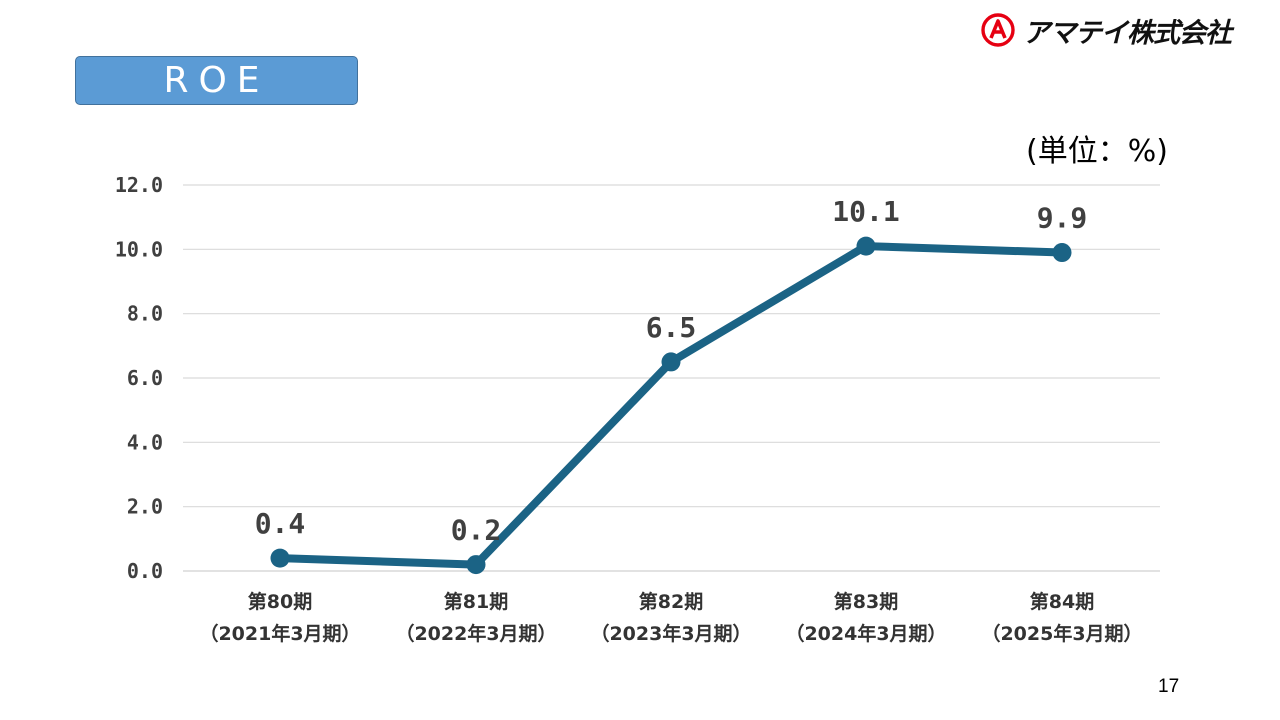  What do you see at coordinates (145, 507) in the screenshot?
I see `y-tick-label: 2.0` at bounding box center [145, 507].